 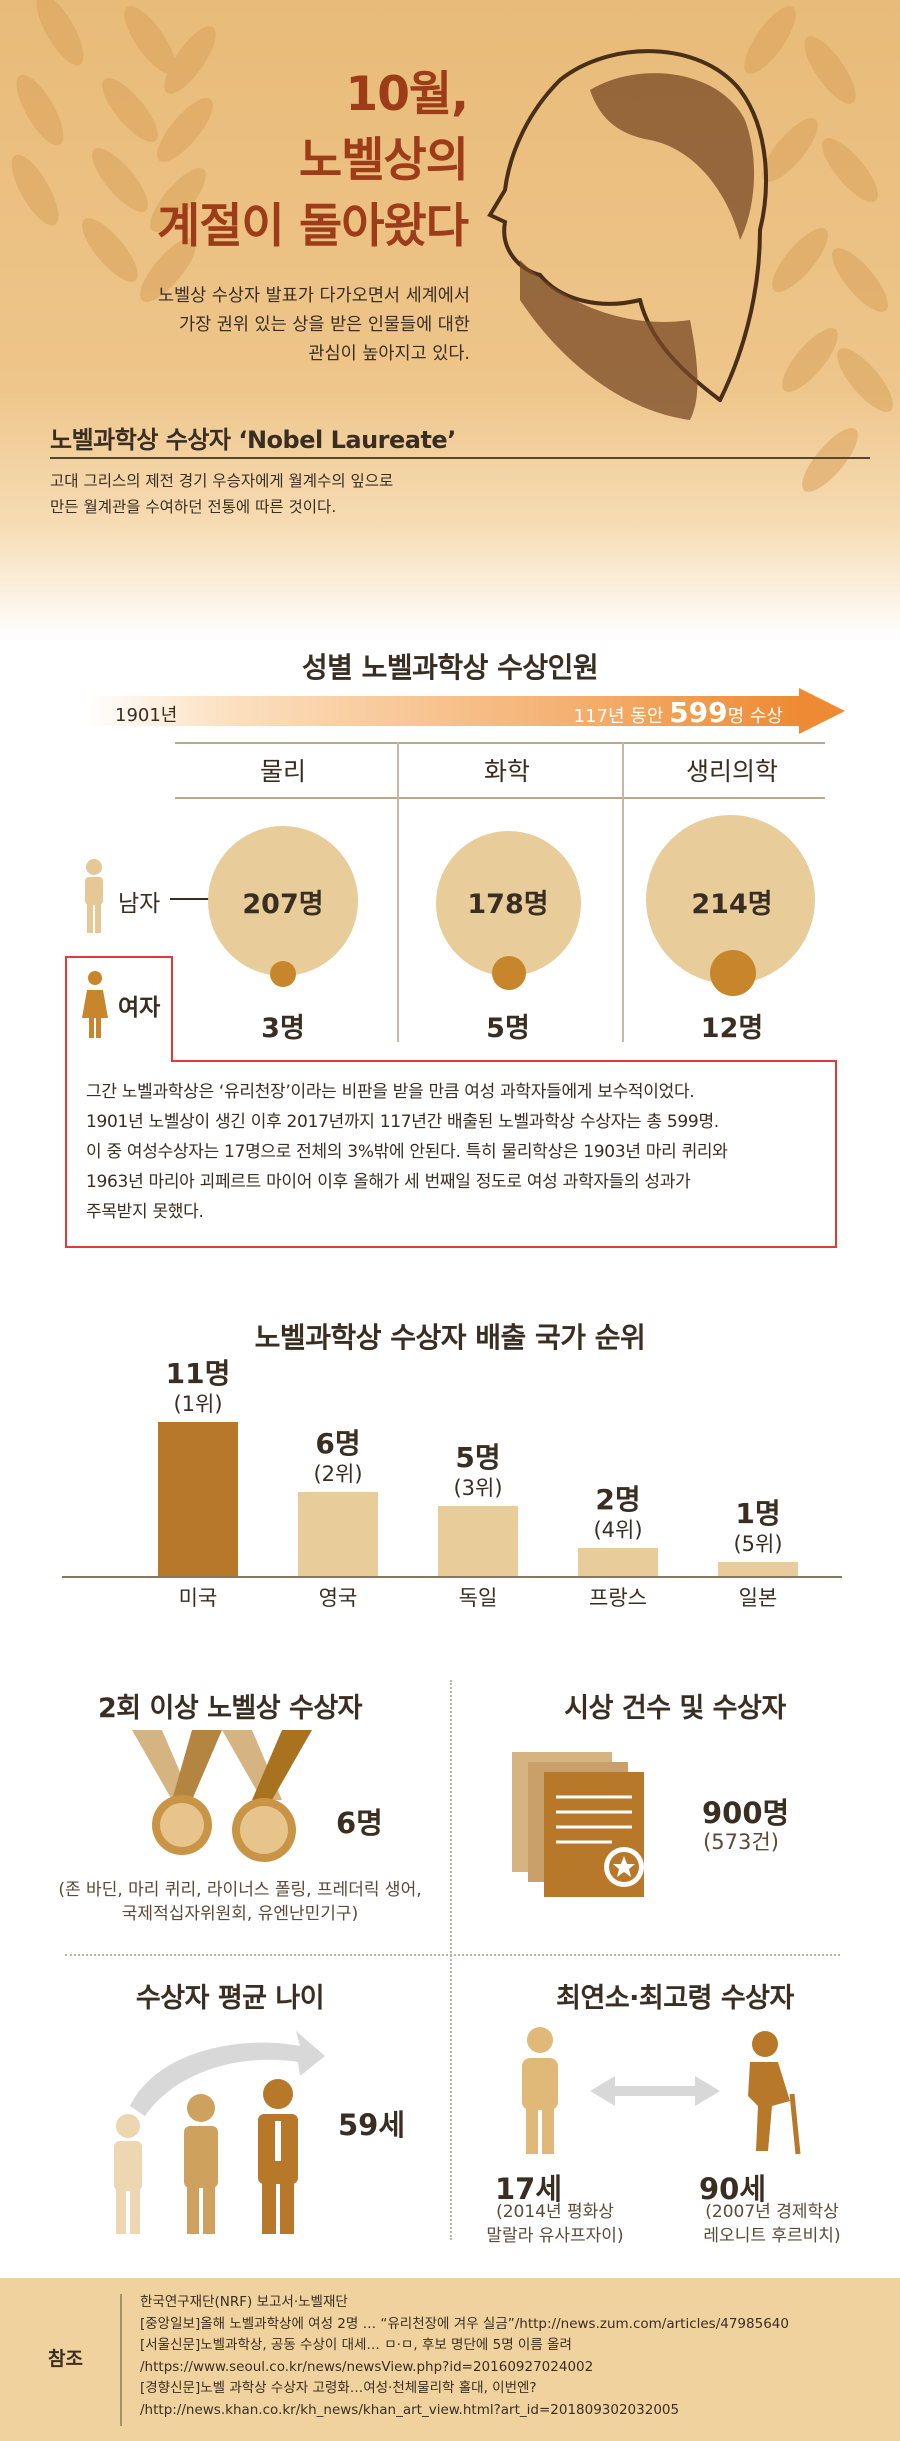 I want to click on country-value-label: 1명, so click(x=758, y=1513).